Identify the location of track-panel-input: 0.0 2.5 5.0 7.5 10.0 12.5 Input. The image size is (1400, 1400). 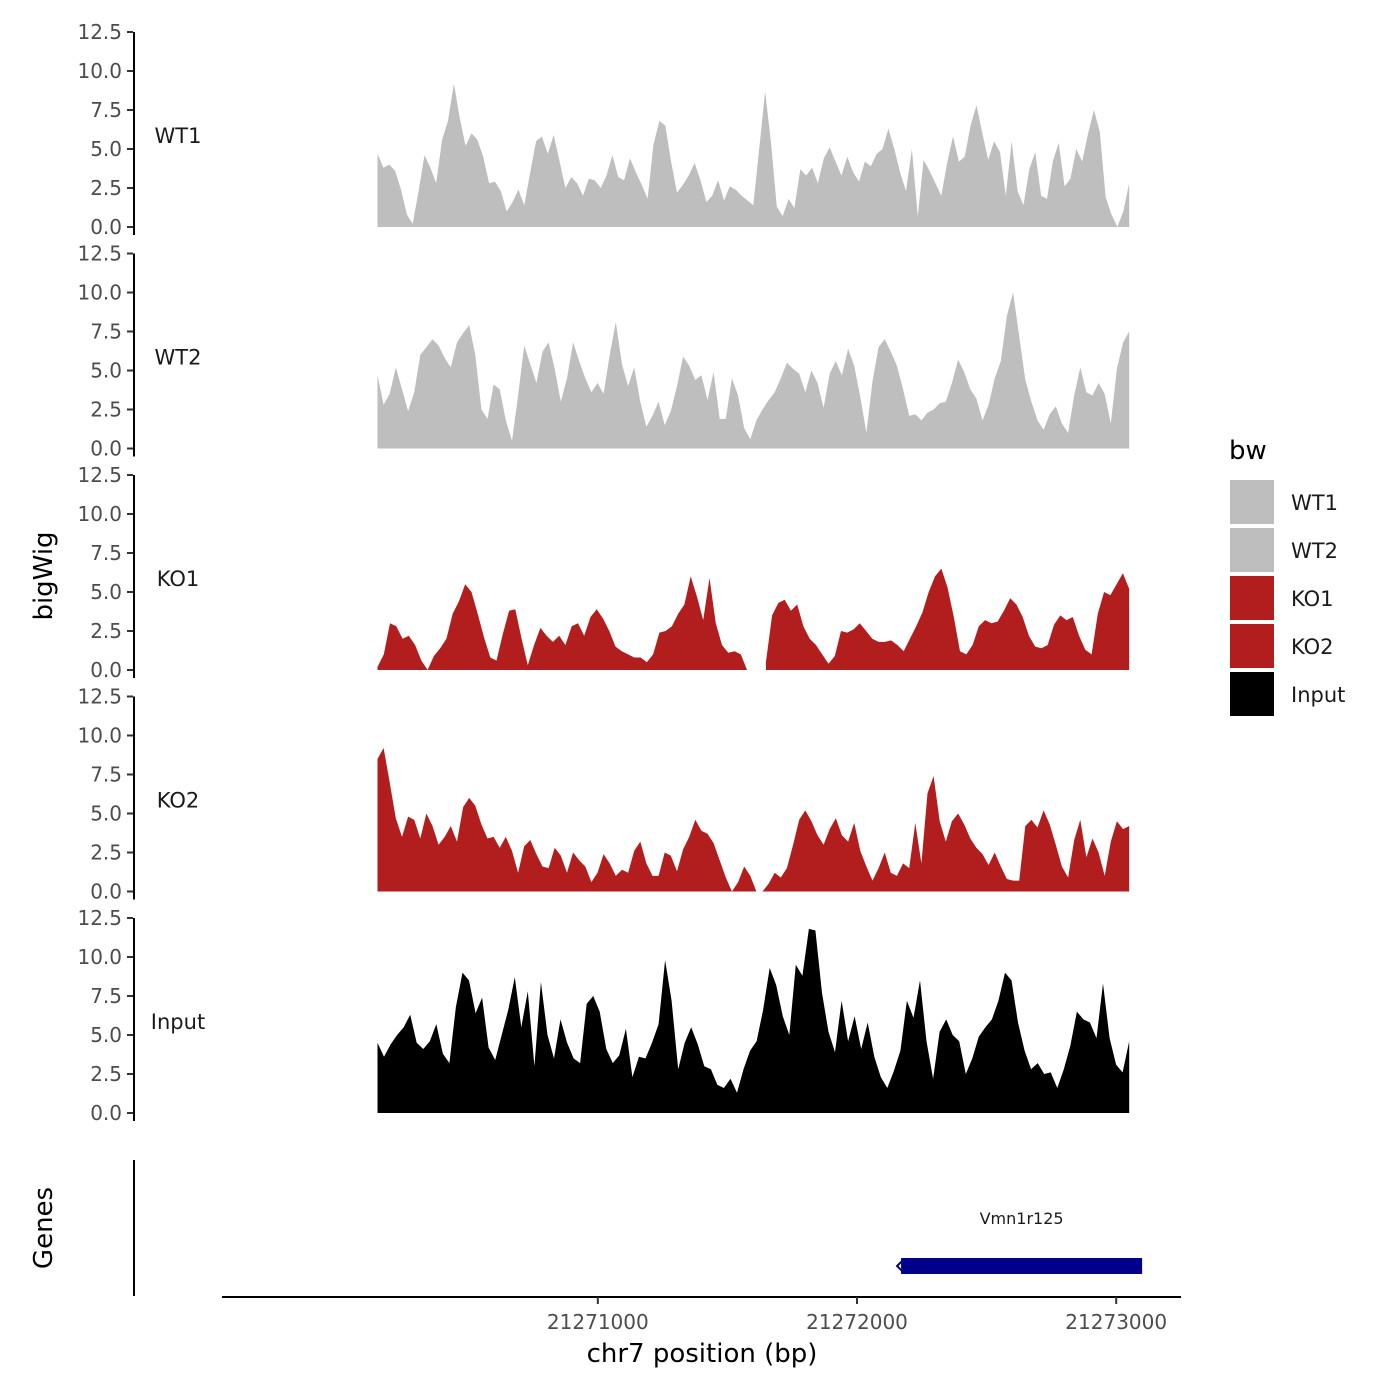
(603, 1015).